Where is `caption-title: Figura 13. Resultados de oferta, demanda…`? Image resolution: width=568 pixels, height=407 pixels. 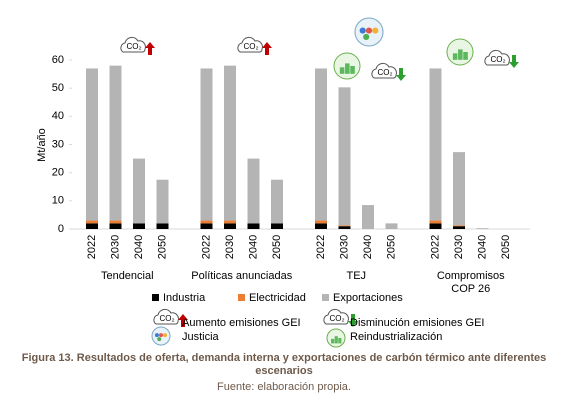
caption-title: Figura 13. Resultados de oferta, demanda… is located at coordinates (284, 364).